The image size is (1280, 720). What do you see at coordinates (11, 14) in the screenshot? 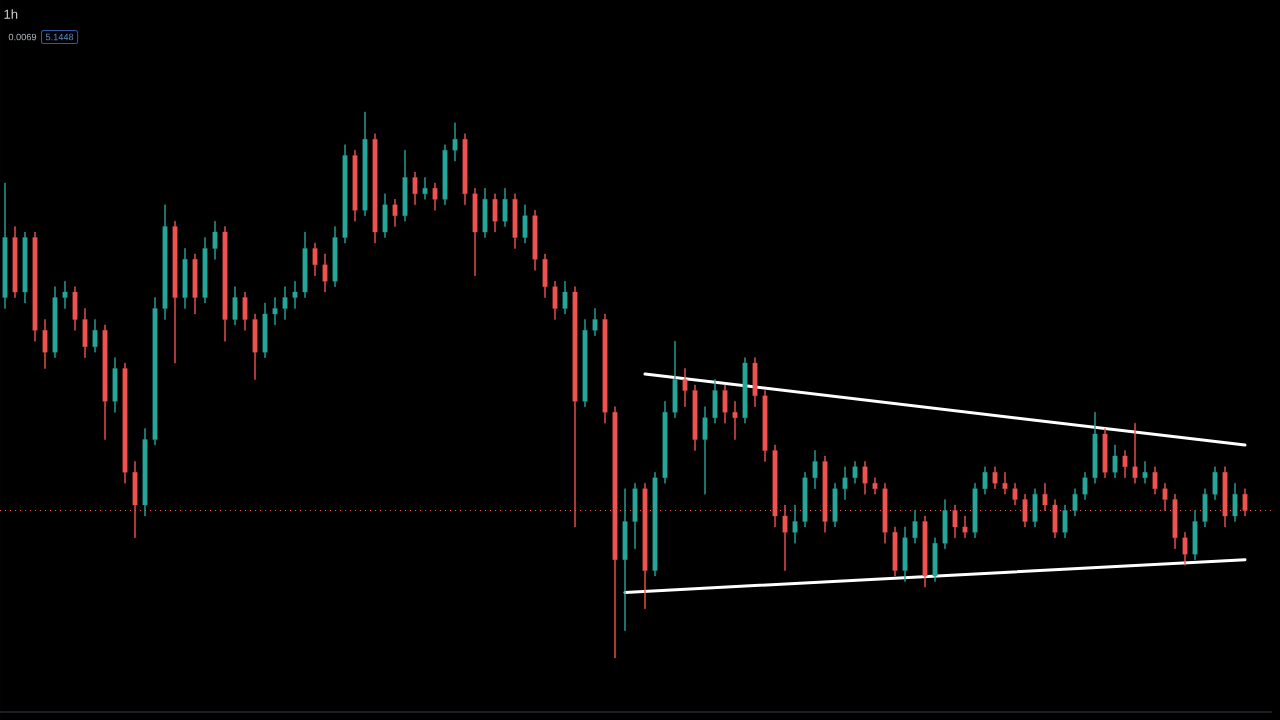
I see `chart-title: 1h` at bounding box center [11, 14].